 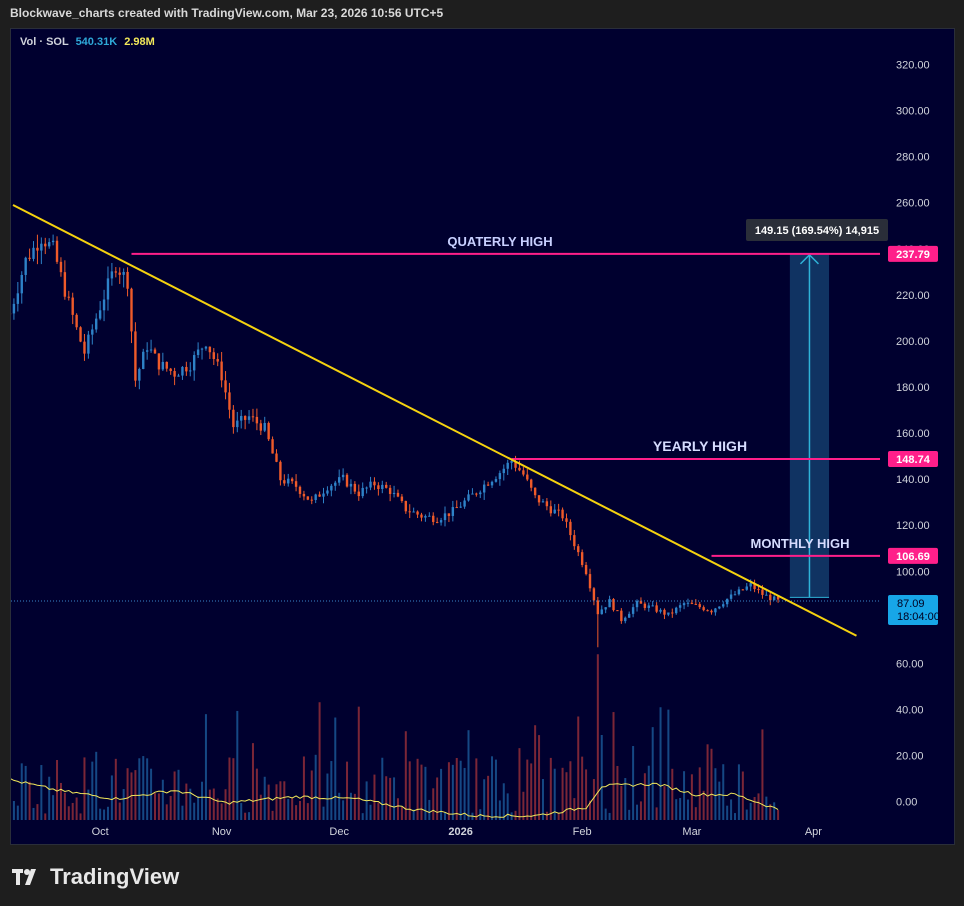 What do you see at coordinates (700, 446) in the screenshot?
I see `level-label: YEARLY HIGH` at bounding box center [700, 446].